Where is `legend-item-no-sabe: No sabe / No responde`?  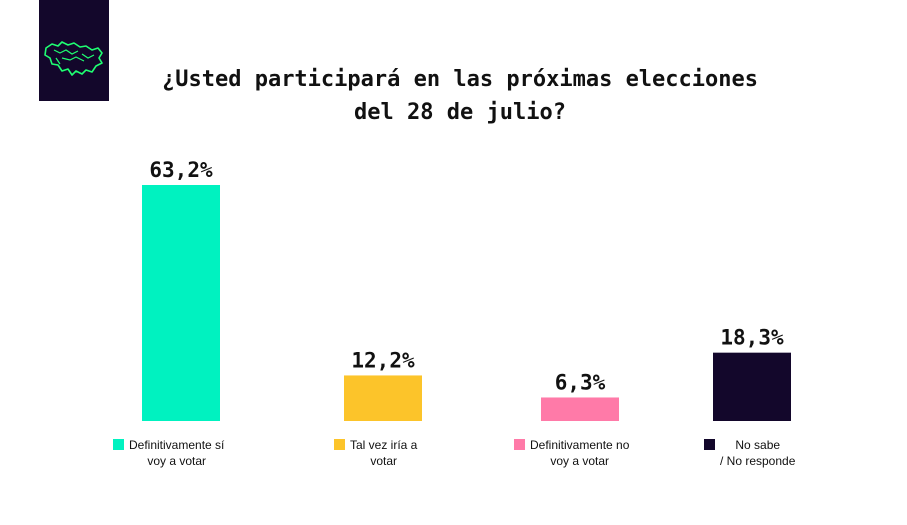 legend-item-no-sabe: No sabe / No responde is located at coordinates (749, 453).